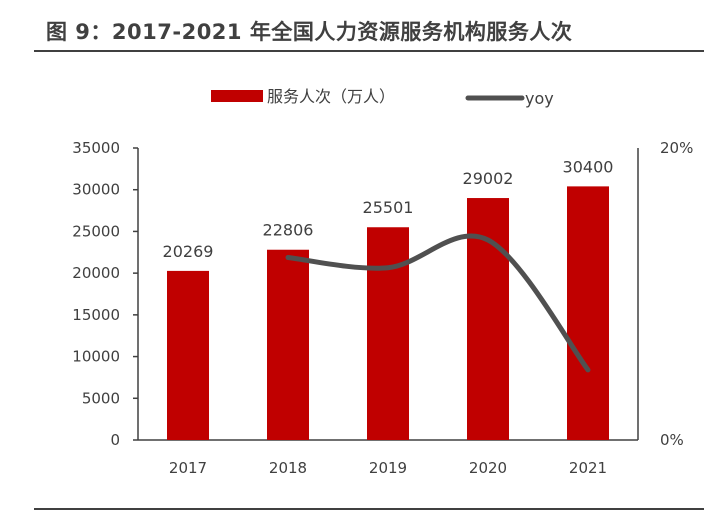 This screenshot has height=513, width=726. What do you see at coordinates (96, 190) in the screenshot?
I see `left-tick-label: 30000` at bounding box center [96, 190].